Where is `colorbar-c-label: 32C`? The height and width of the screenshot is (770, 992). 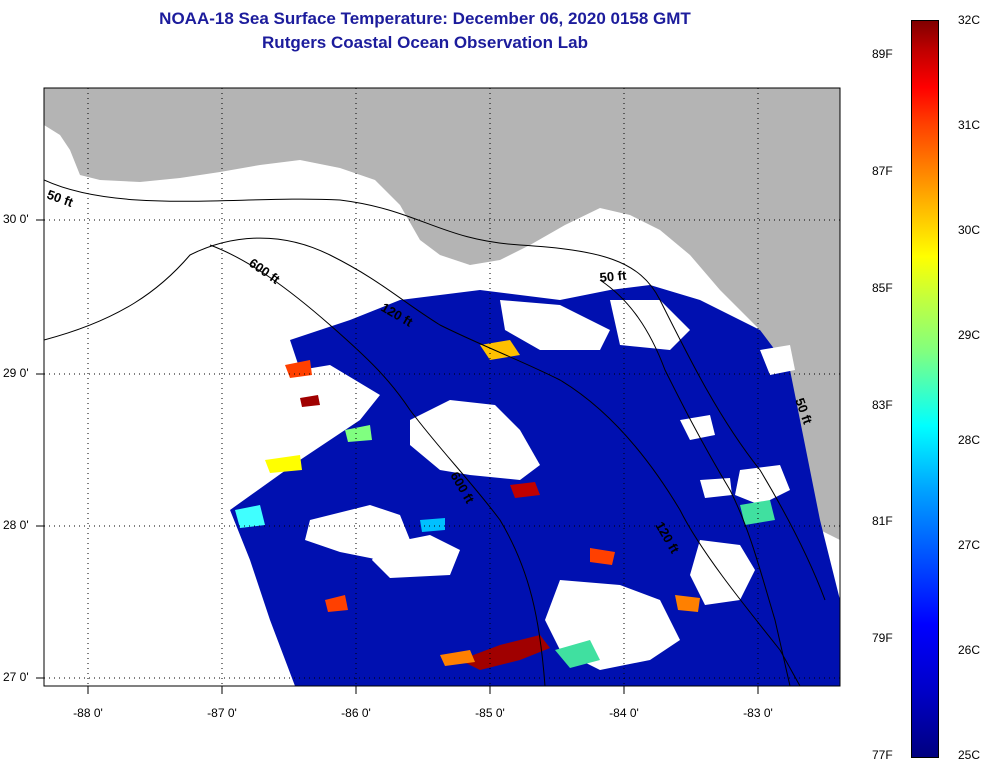
colorbar-c-label: 32C is located at coordinates (969, 20).